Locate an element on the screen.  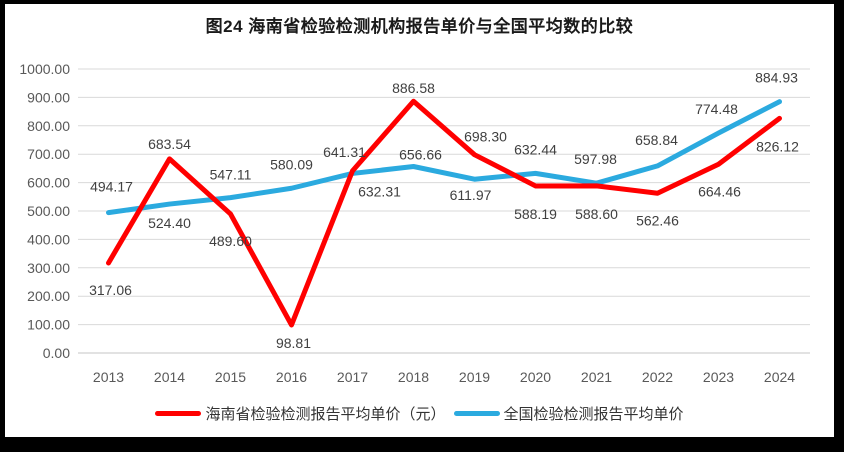
data-label: 664.46 is located at coordinates (719, 191).